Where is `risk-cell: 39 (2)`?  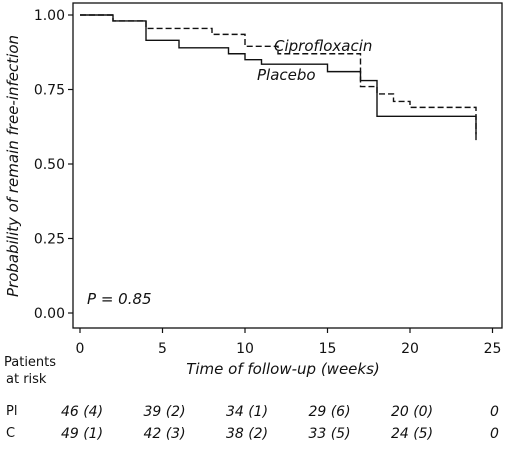 risk-cell: 39 (2) is located at coordinates (164, 412).